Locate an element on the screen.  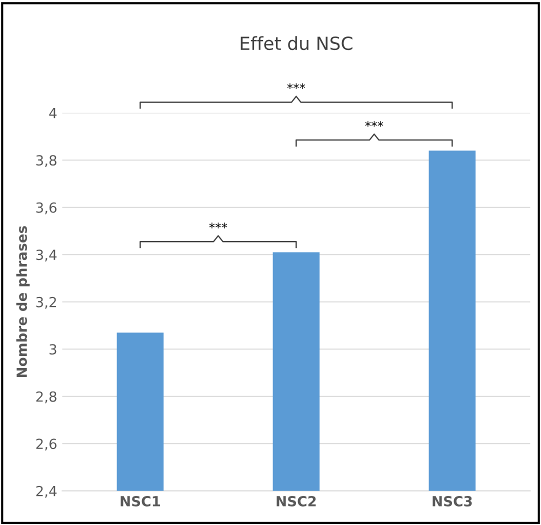
x-tick-label: NSC3 is located at coordinates (452, 501).